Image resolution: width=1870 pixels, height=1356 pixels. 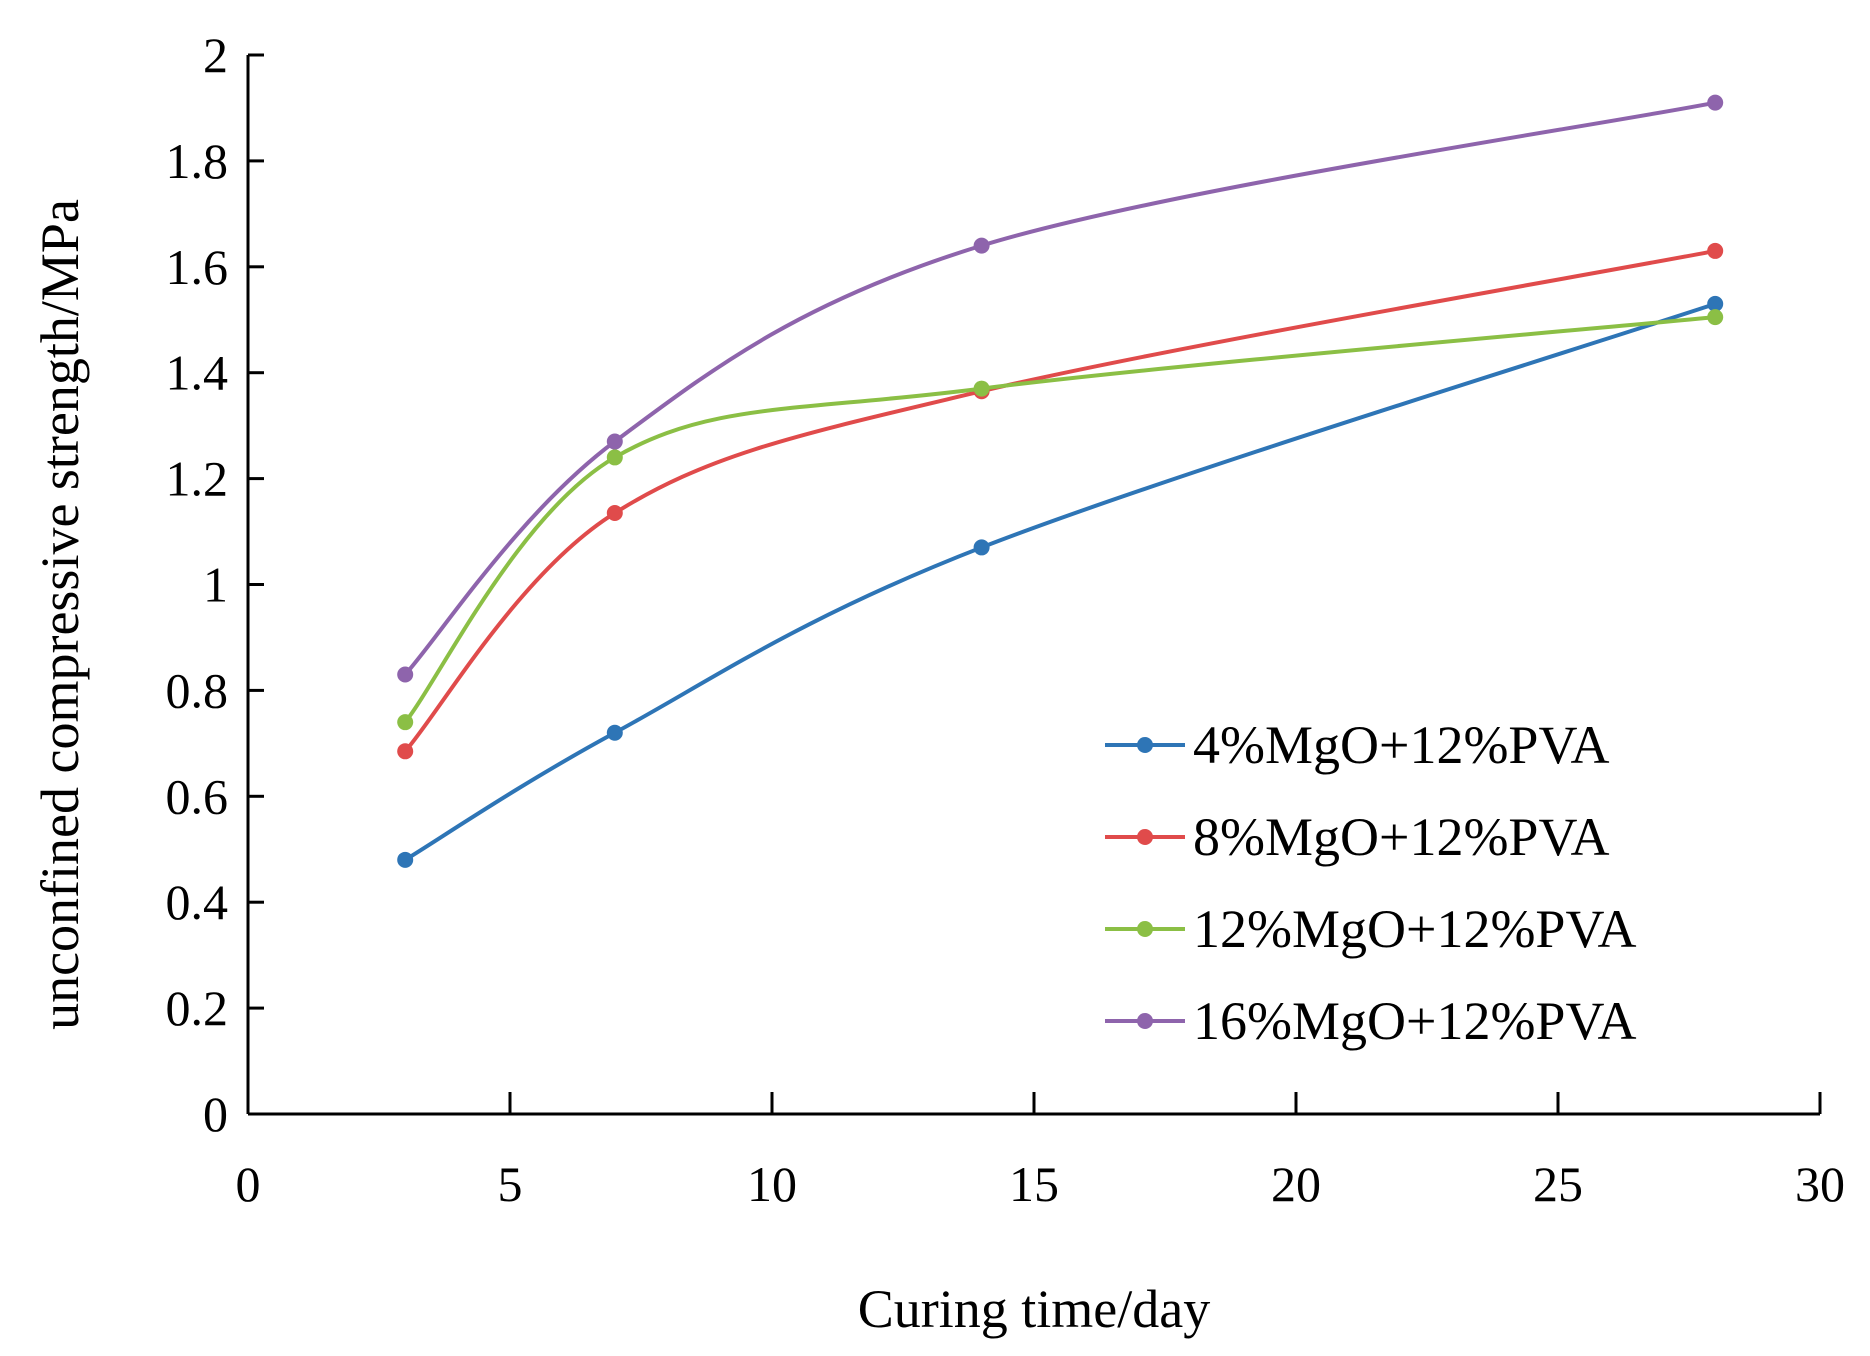 I want to click on x-axis-title: Curing time/day, so click(x=1034, y=1309).